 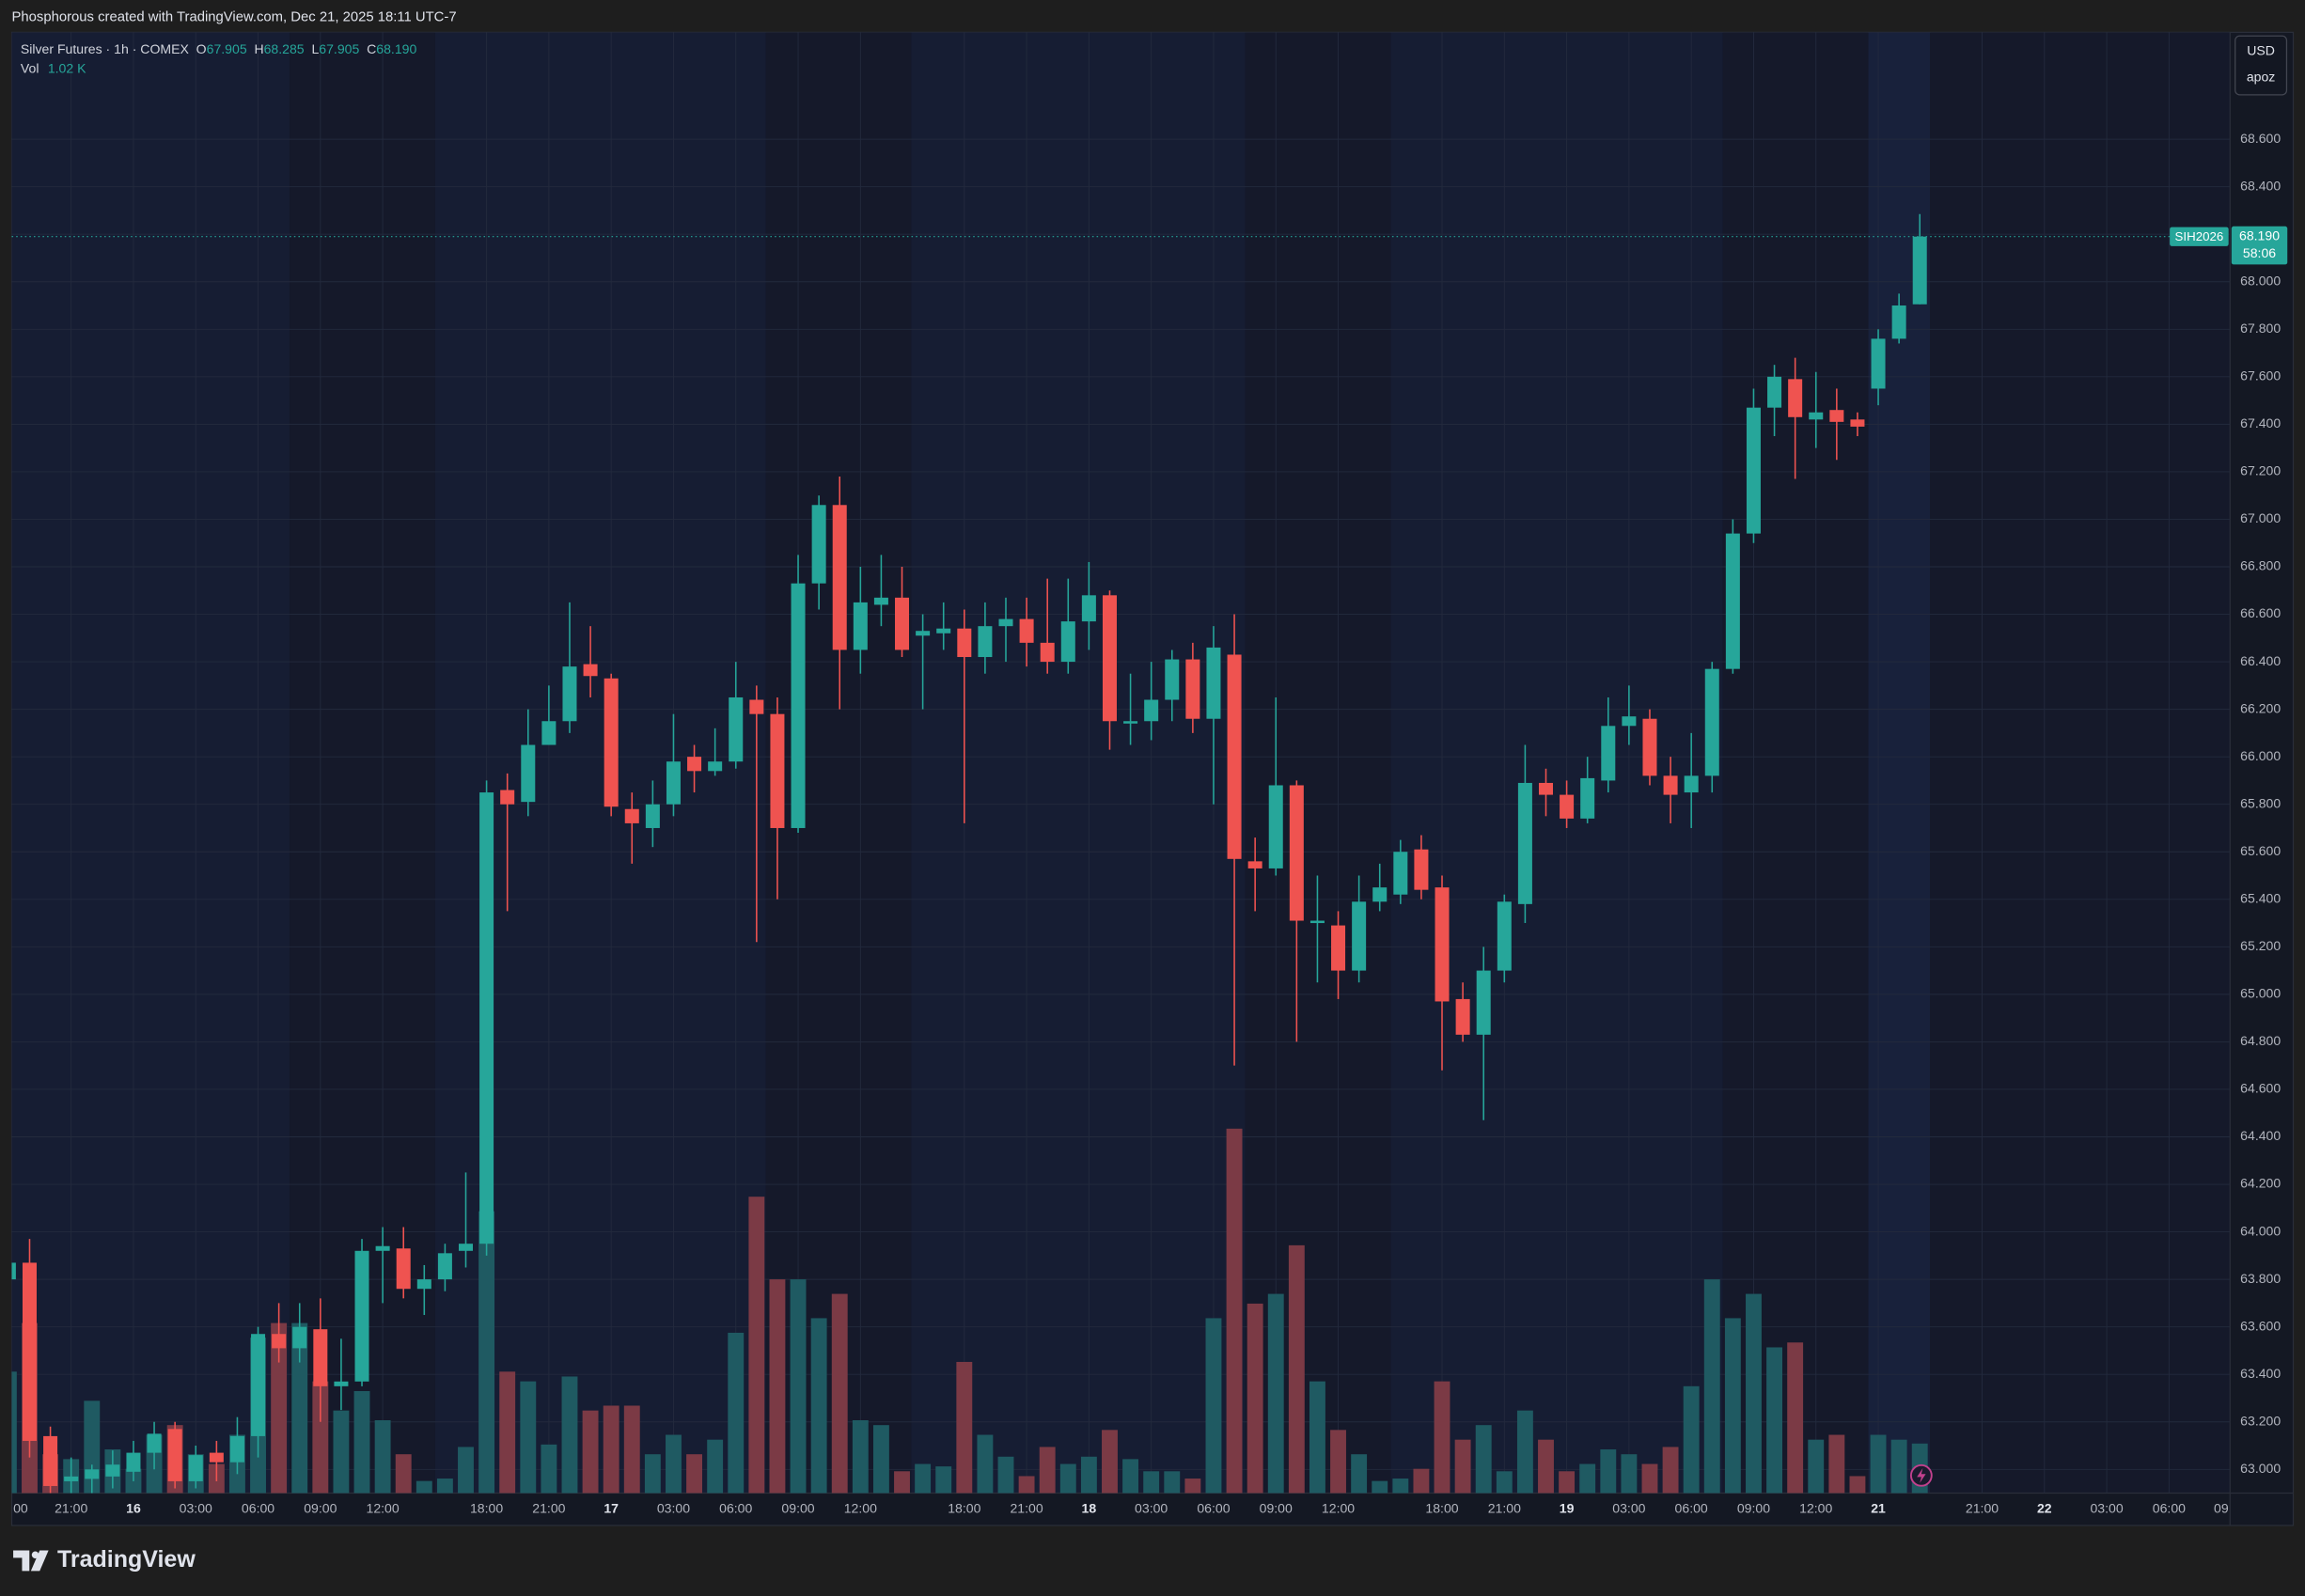 What do you see at coordinates (201, 48) in the screenshot?
I see `legend-o-label: O` at bounding box center [201, 48].